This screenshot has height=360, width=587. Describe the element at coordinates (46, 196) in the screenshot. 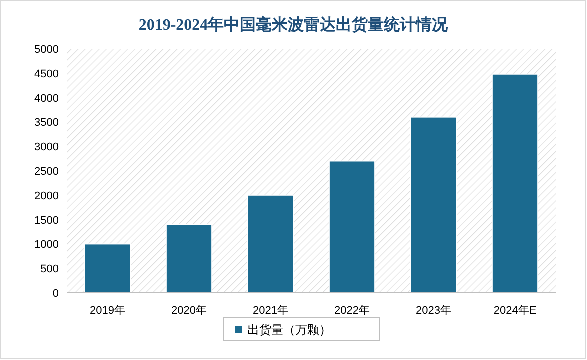

I see `y-tick-label: 2000` at that location.